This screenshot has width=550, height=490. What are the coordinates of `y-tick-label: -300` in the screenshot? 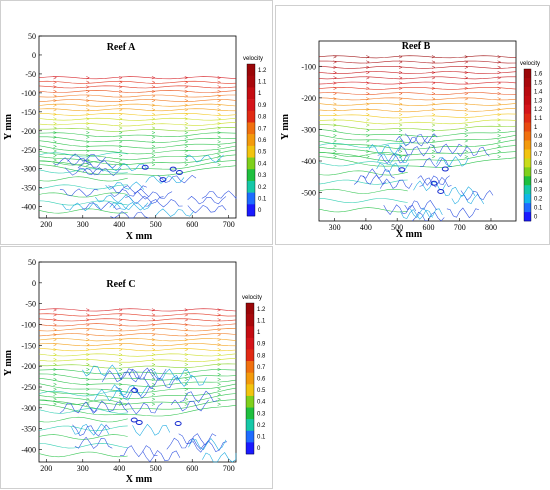 It's located at (308, 129).